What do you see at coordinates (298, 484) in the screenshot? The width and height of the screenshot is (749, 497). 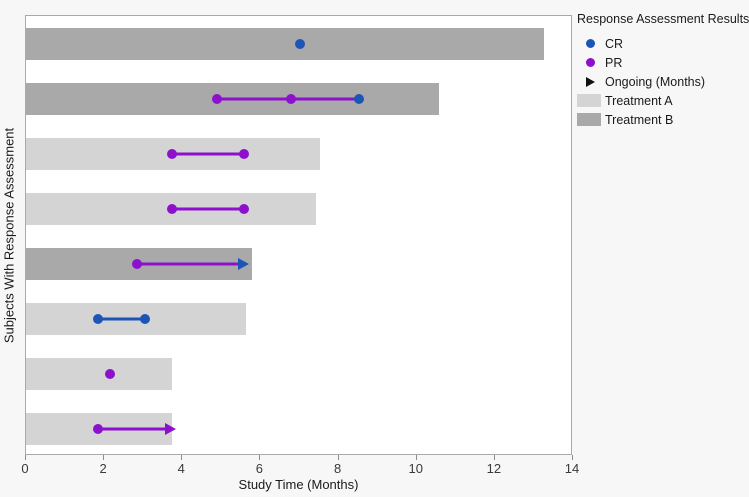 I see `x-axis-title: Study Time (Months)` at bounding box center [298, 484].